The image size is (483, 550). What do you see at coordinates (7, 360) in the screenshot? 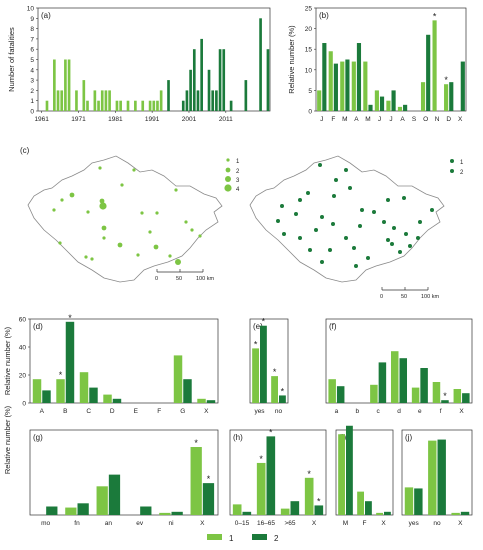
I see `y-axis-title: Relative number (%)` at bounding box center [7, 360].